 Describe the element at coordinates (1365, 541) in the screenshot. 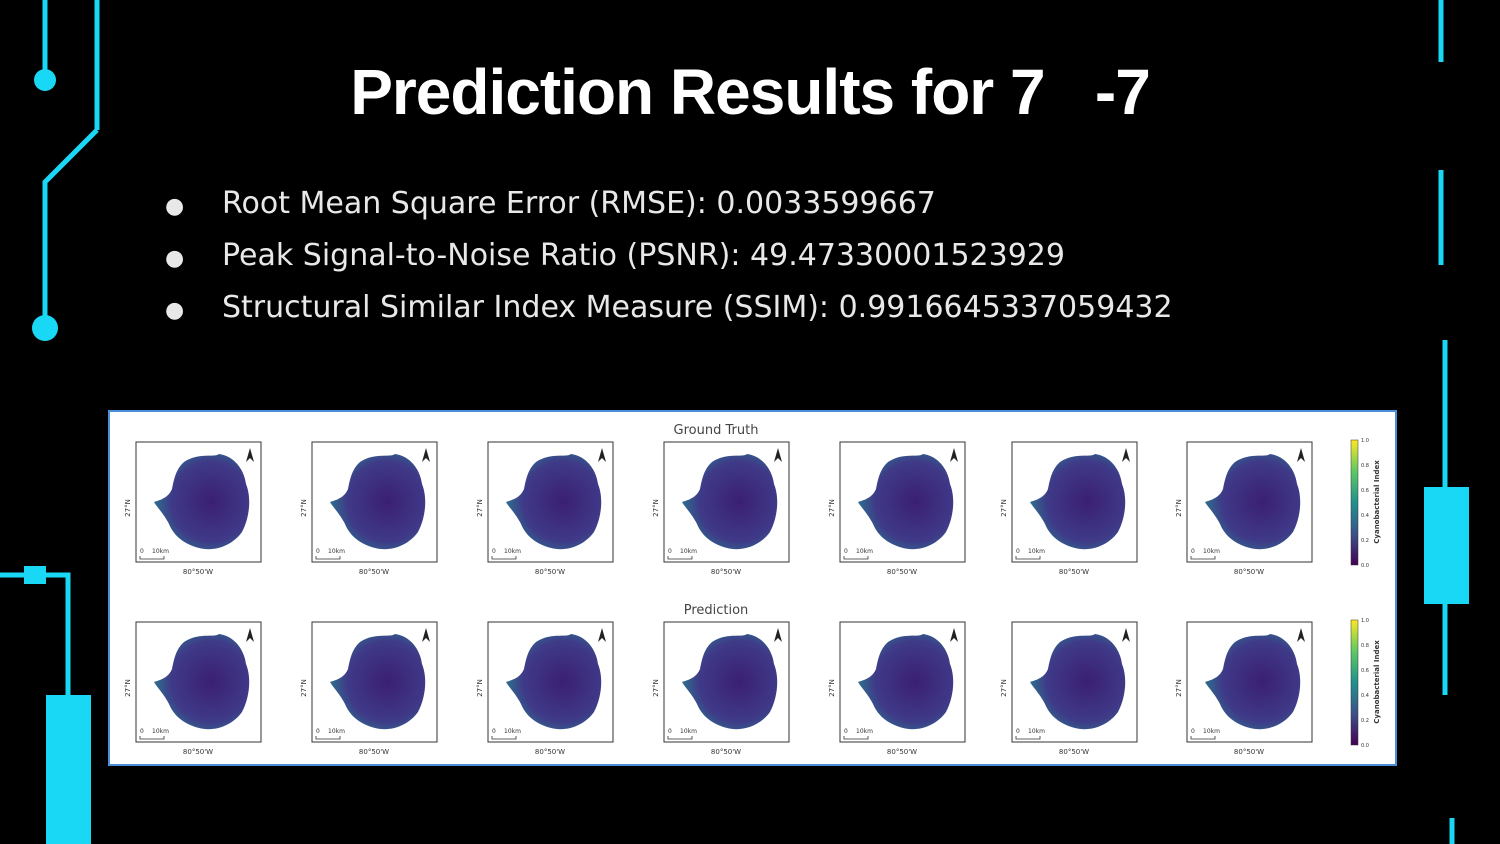

I see `colorbar-tick-label: 0.2` at that location.